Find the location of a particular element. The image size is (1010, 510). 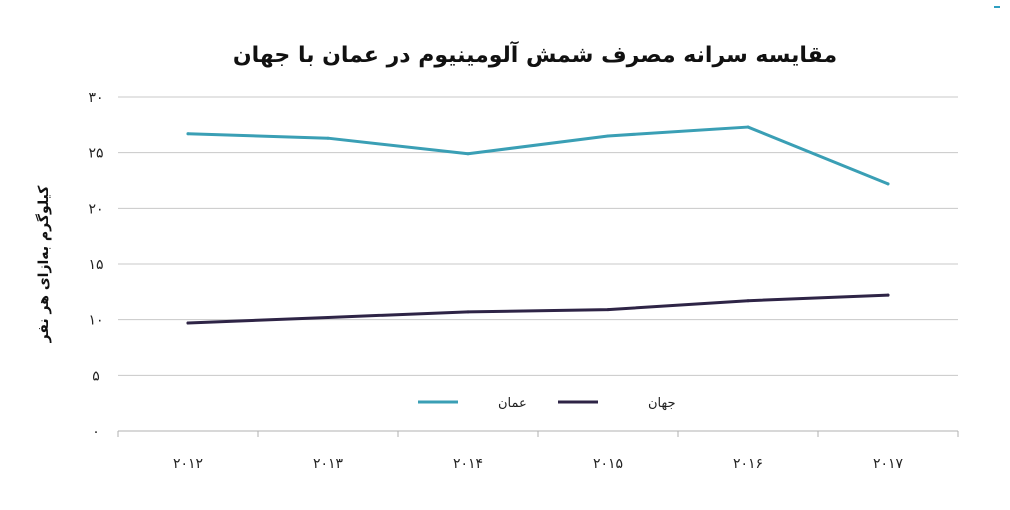

y-tick-label: ۳۰ is located at coordinates (95, 98).